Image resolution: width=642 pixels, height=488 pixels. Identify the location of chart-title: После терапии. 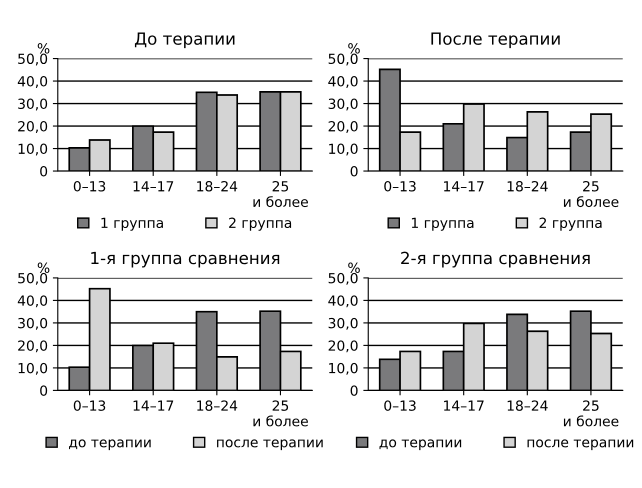
(495, 40).